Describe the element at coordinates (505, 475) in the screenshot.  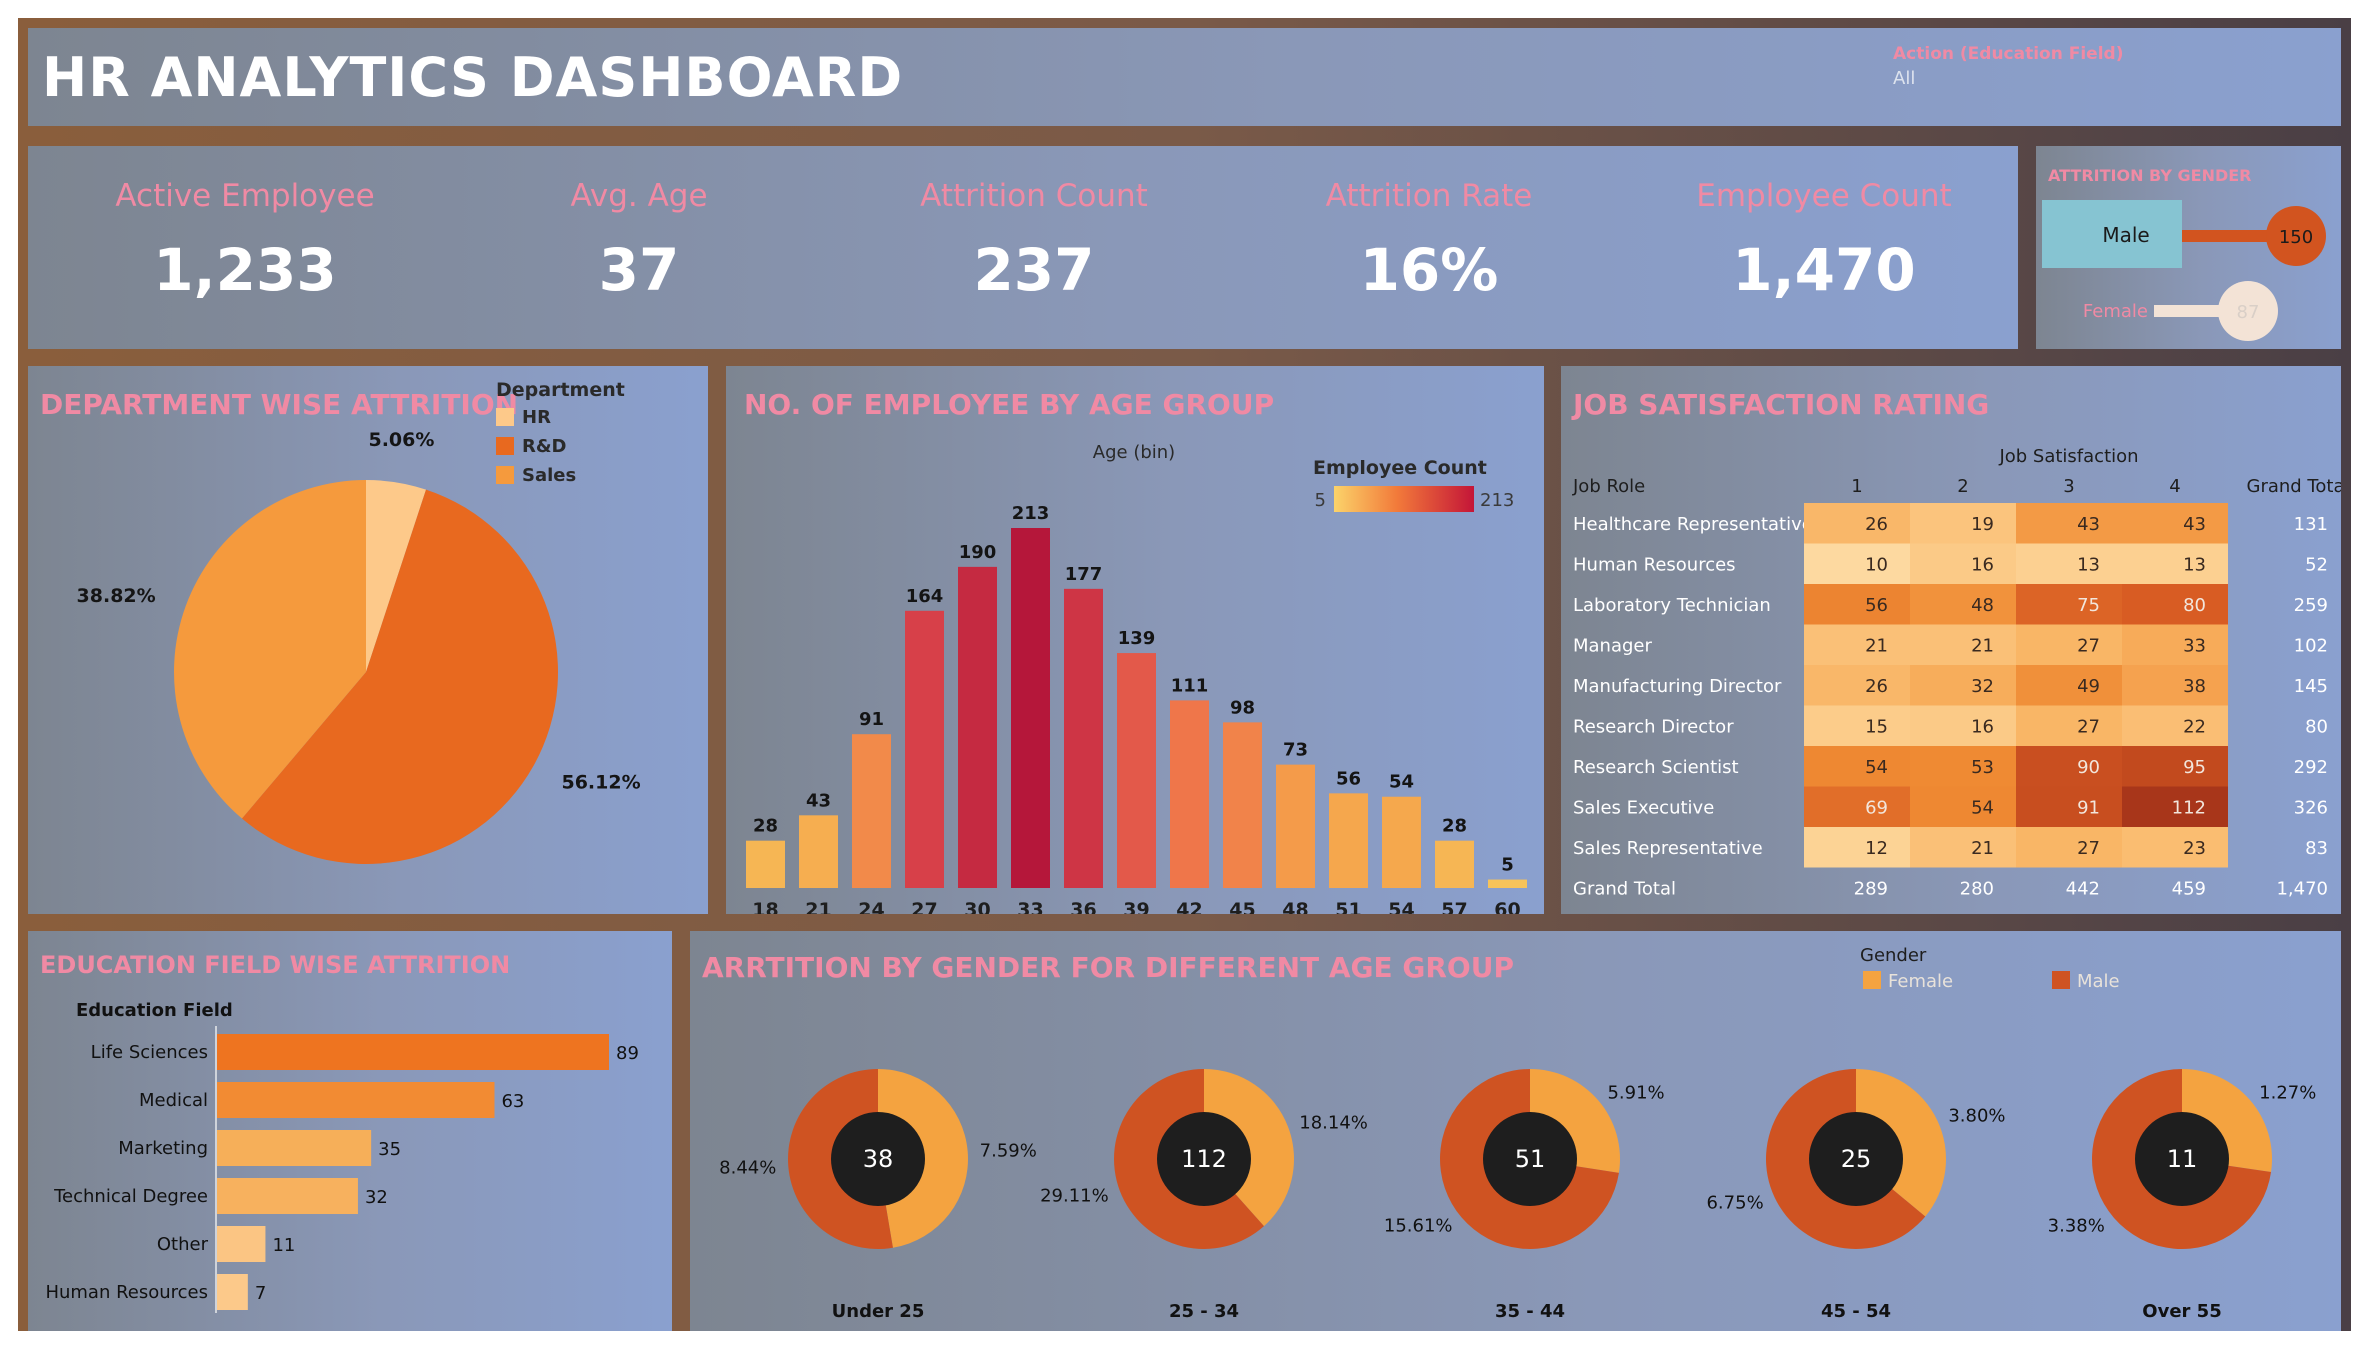
I see `legend-swatch` at that location.